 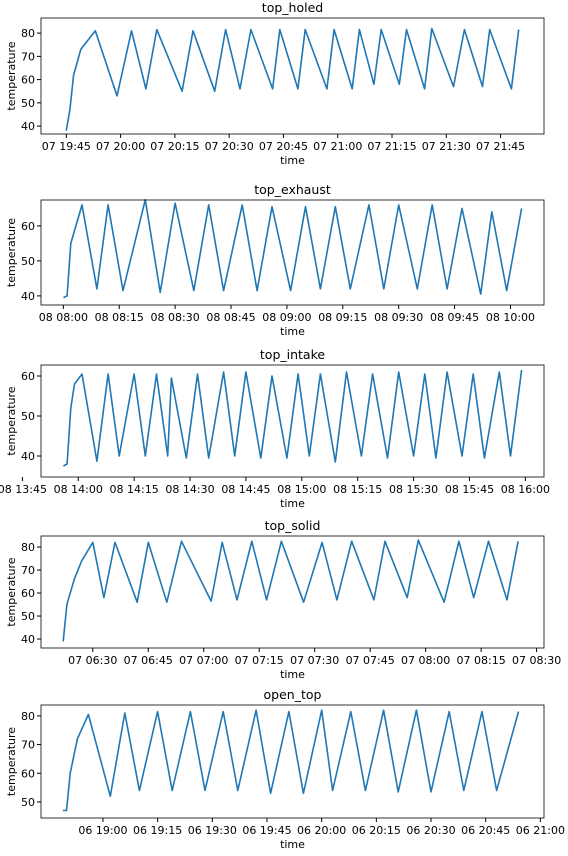 I want to click on x-tick-label: 06 20:00, so click(x=321, y=830).